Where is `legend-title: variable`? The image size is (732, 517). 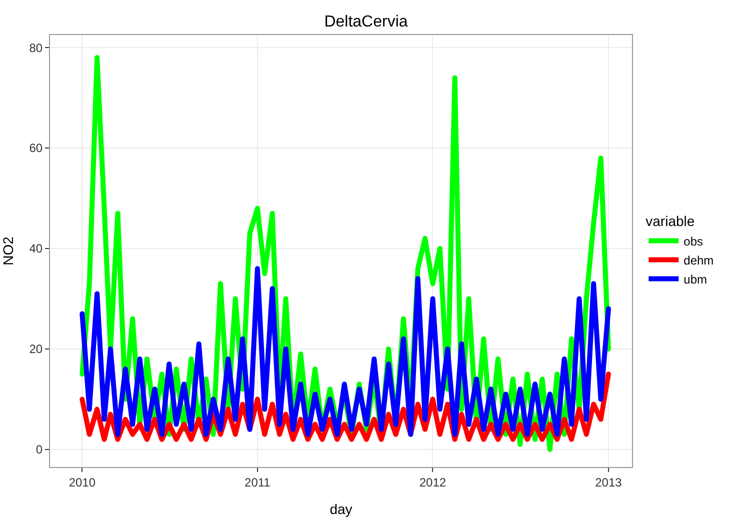
legend-title: variable is located at coordinates (670, 221).